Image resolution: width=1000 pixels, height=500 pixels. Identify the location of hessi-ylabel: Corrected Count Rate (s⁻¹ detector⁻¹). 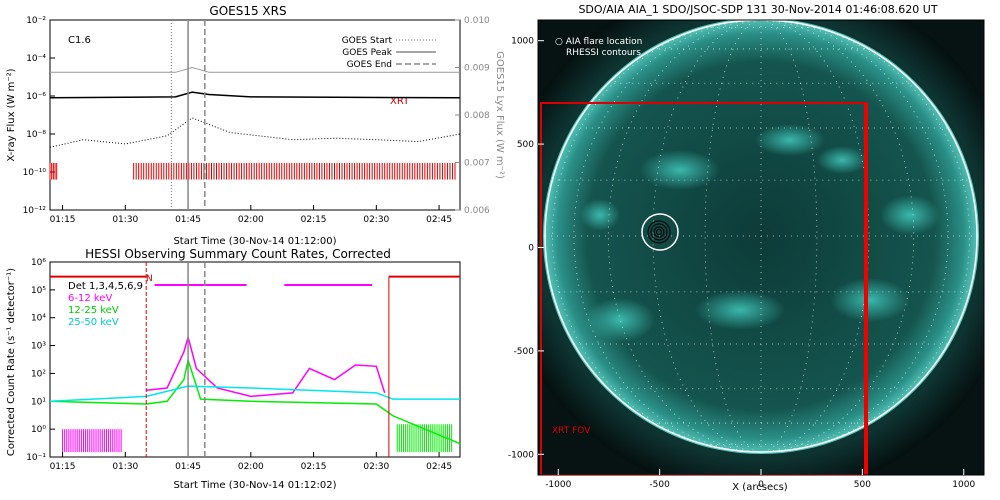
(11, 362).